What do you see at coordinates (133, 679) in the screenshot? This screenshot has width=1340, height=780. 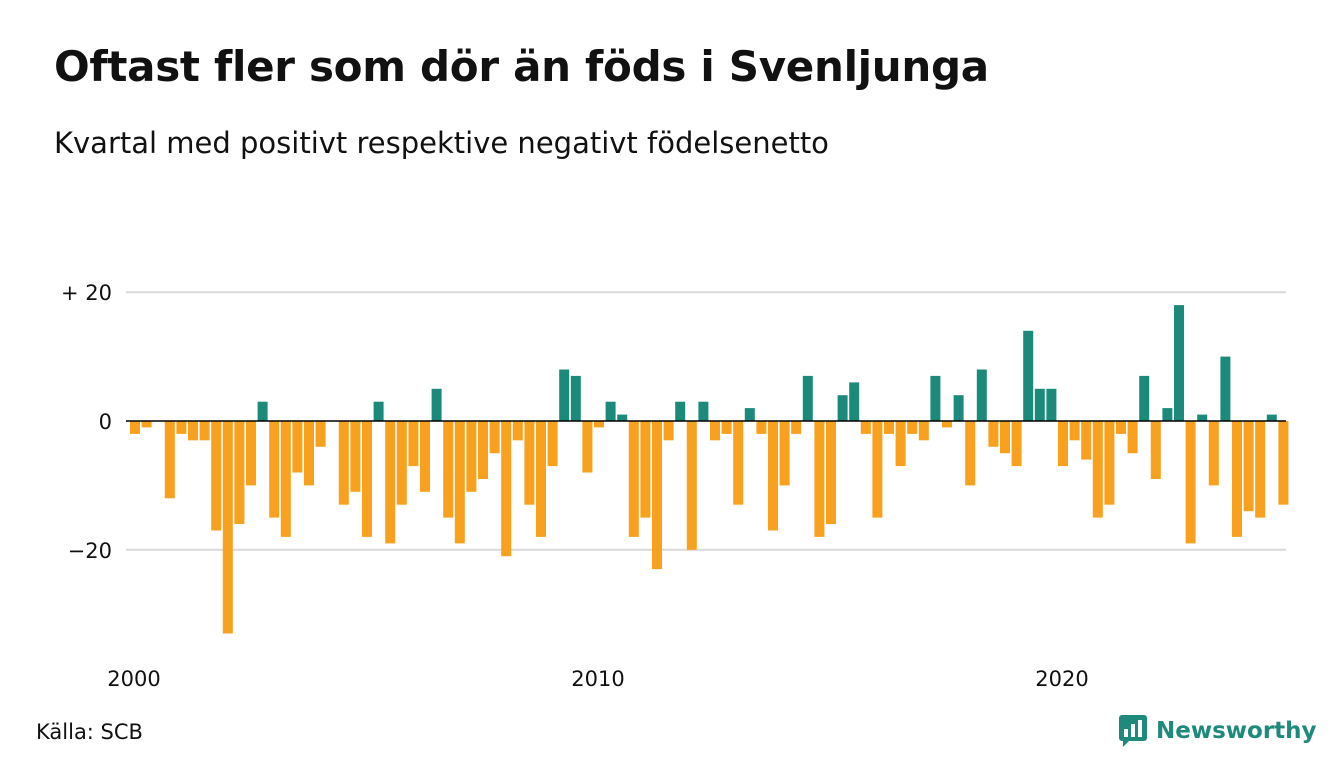 I see `x-tick-label: 2000` at bounding box center [133, 679].